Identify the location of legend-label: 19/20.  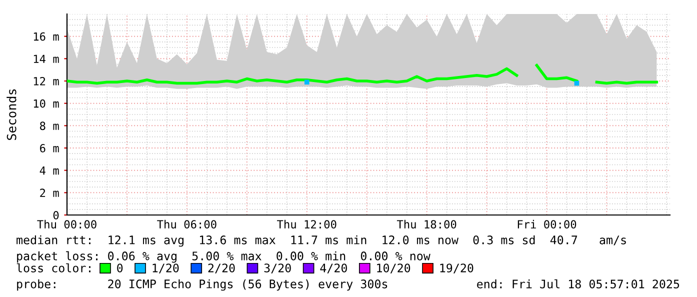
(457, 269).